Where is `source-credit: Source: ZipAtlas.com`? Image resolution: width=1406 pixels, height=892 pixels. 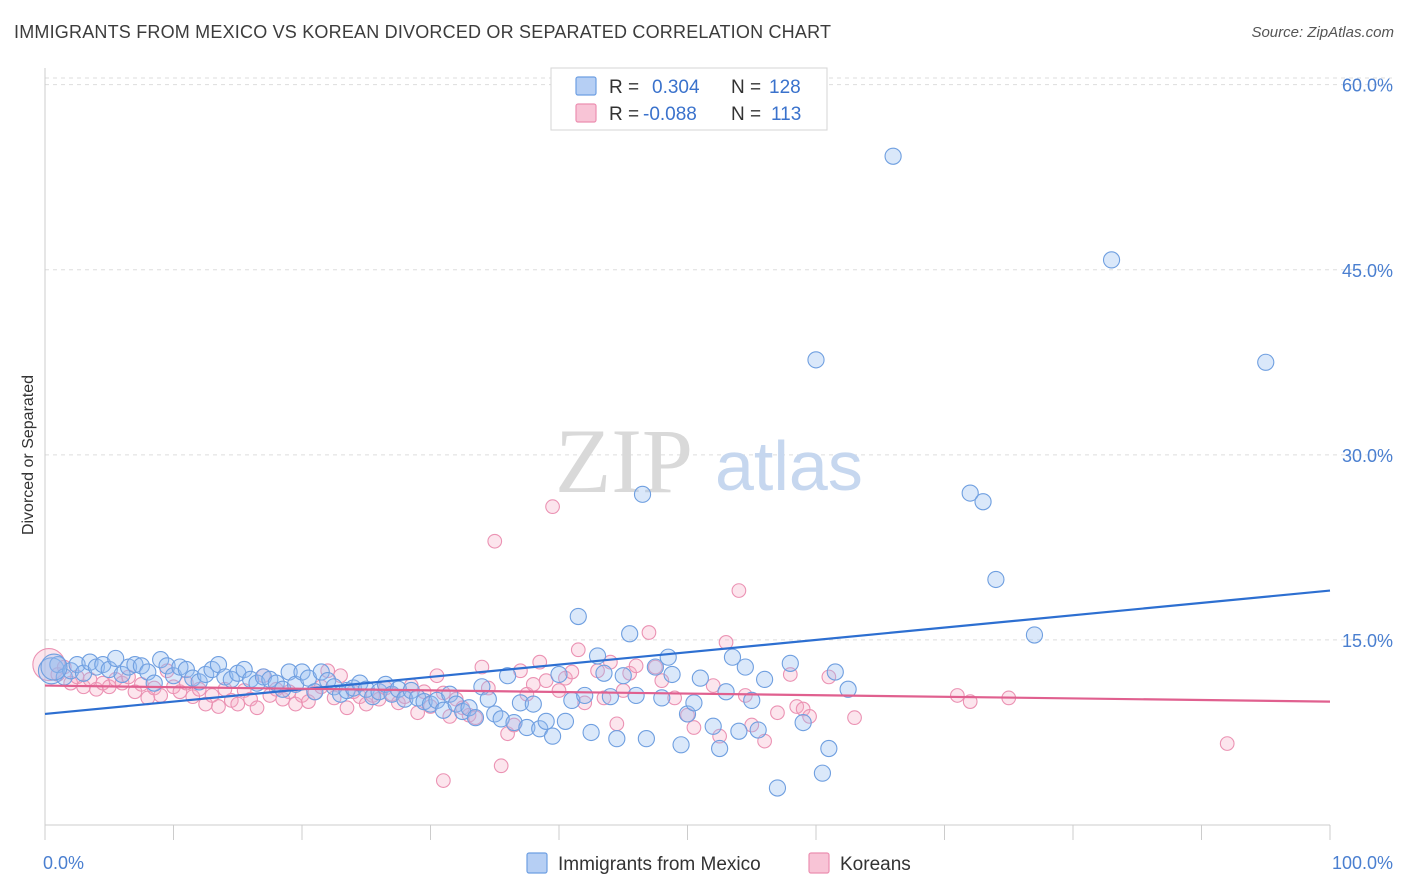 source-credit: Source: ZipAtlas.com is located at coordinates (1322, 32).